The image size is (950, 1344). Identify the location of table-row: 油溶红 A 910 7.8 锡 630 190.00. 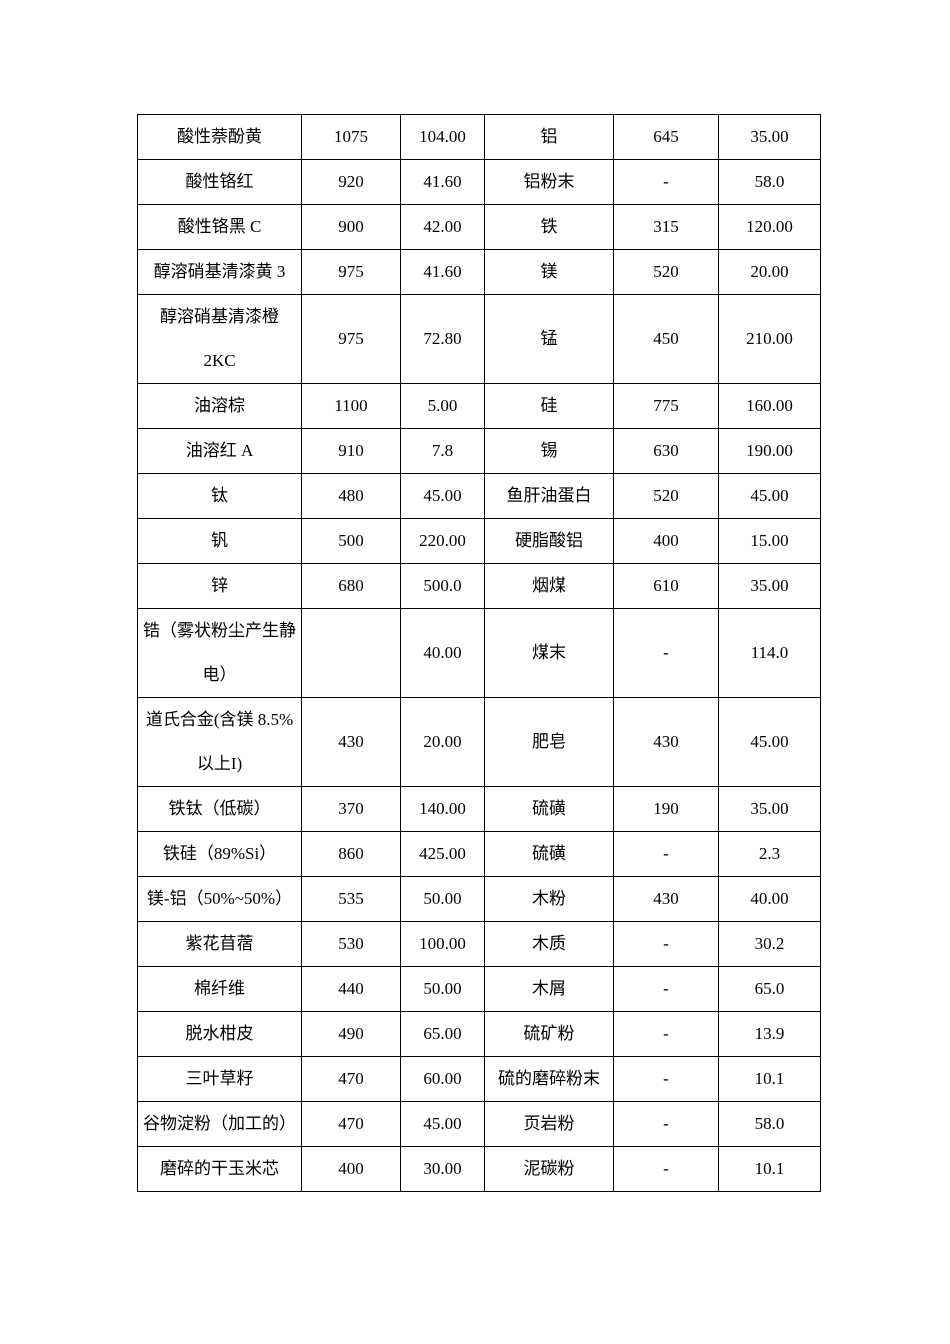
(479, 451).